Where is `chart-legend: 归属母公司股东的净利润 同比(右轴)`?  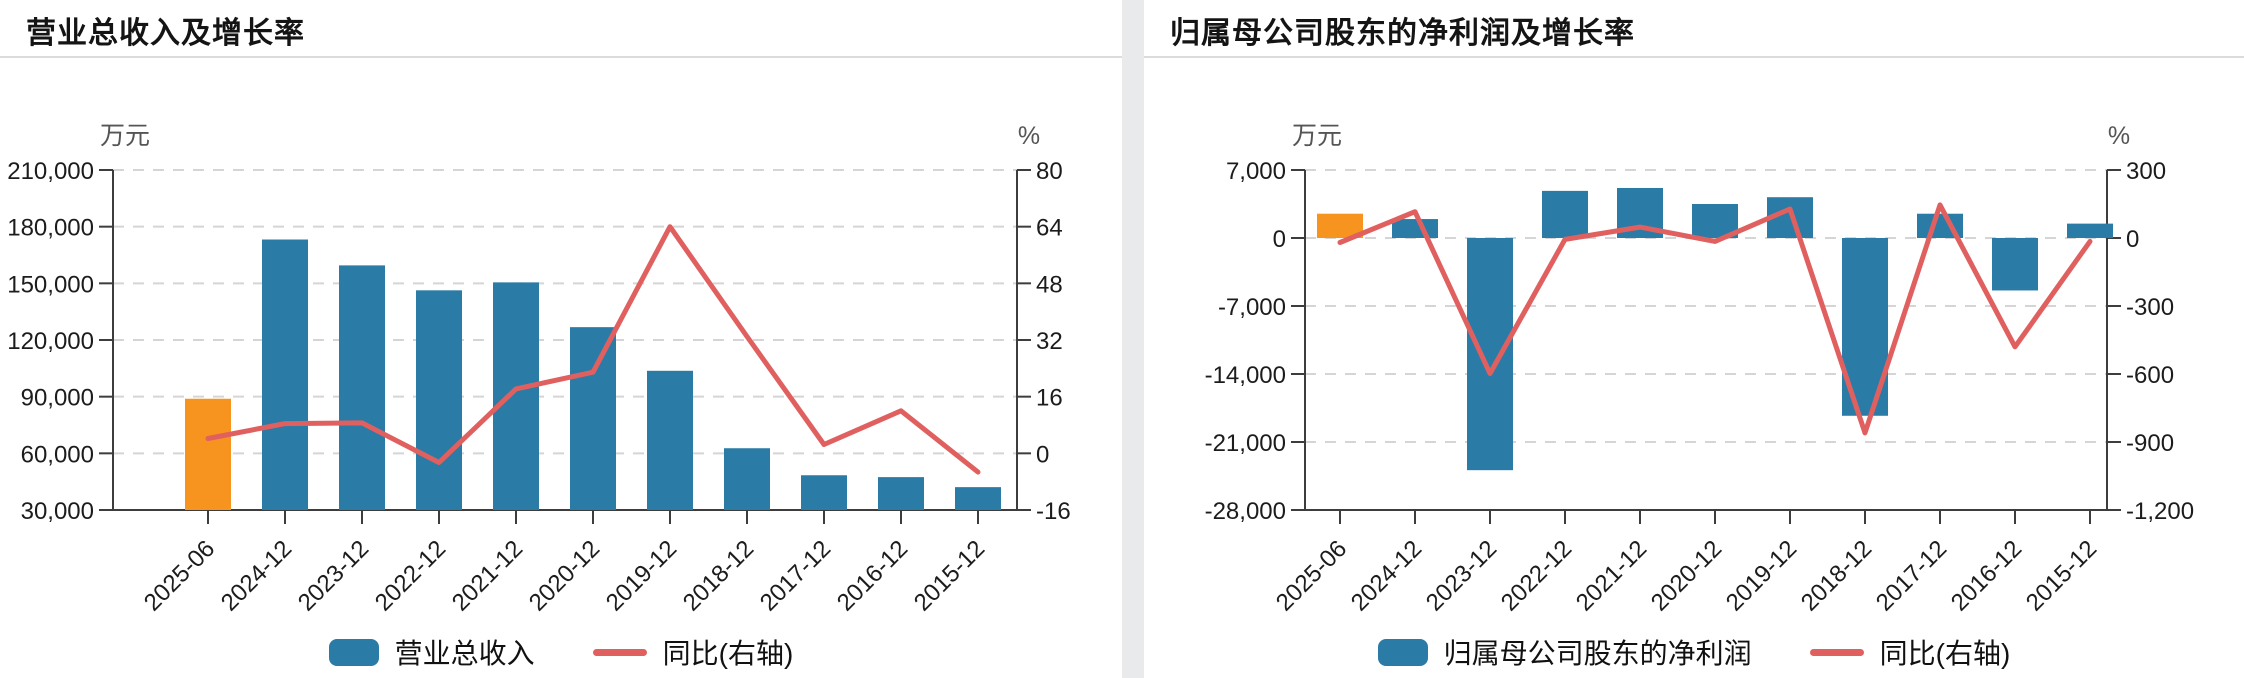 chart-legend: 归属母公司股东的净利润 同比(右轴) is located at coordinates (1694, 652).